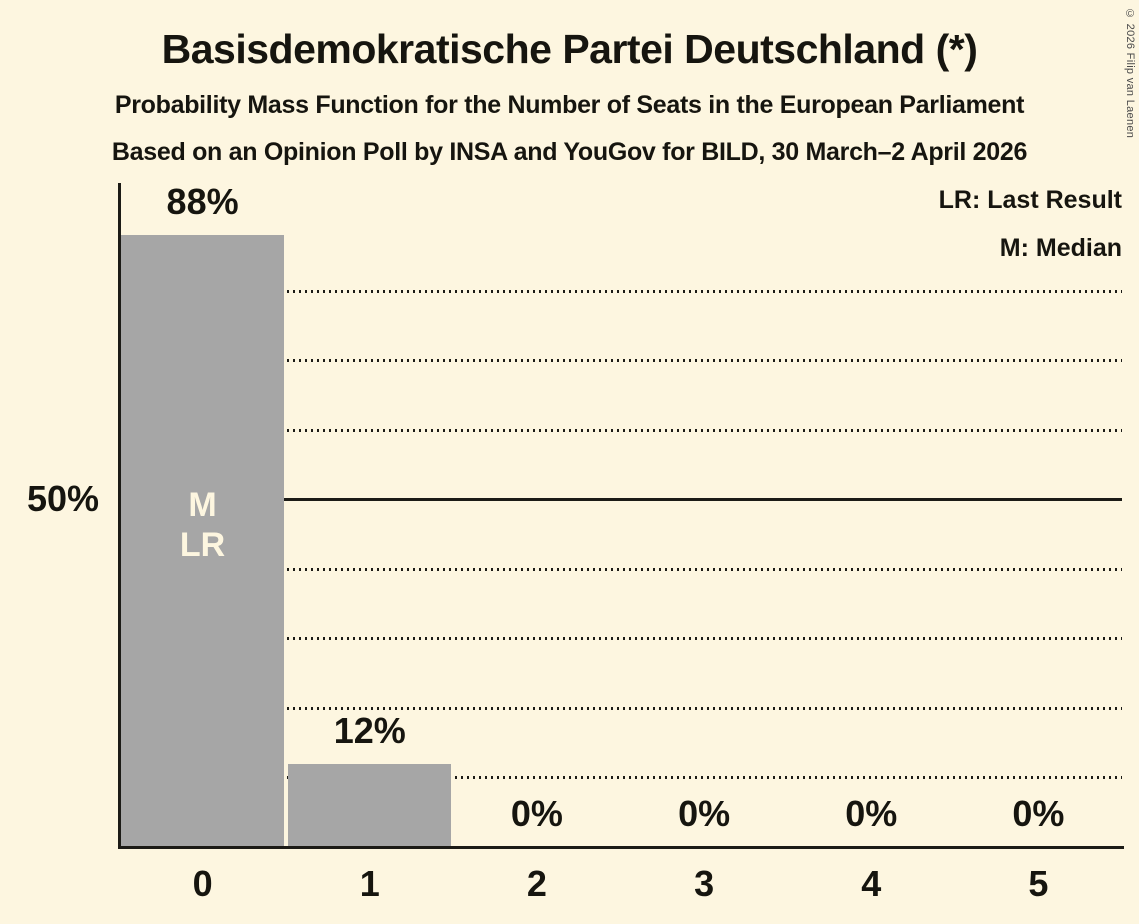 This screenshot has width=1139, height=924. I want to click on gridline-50pct-solid, so click(620, 499).